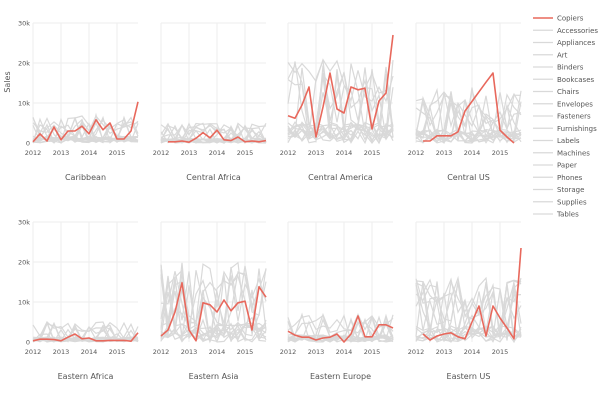 Image resolution: width=608 pixels, height=404 pixels. I want to click on legend-label: Furnishings, so click(577, 129).